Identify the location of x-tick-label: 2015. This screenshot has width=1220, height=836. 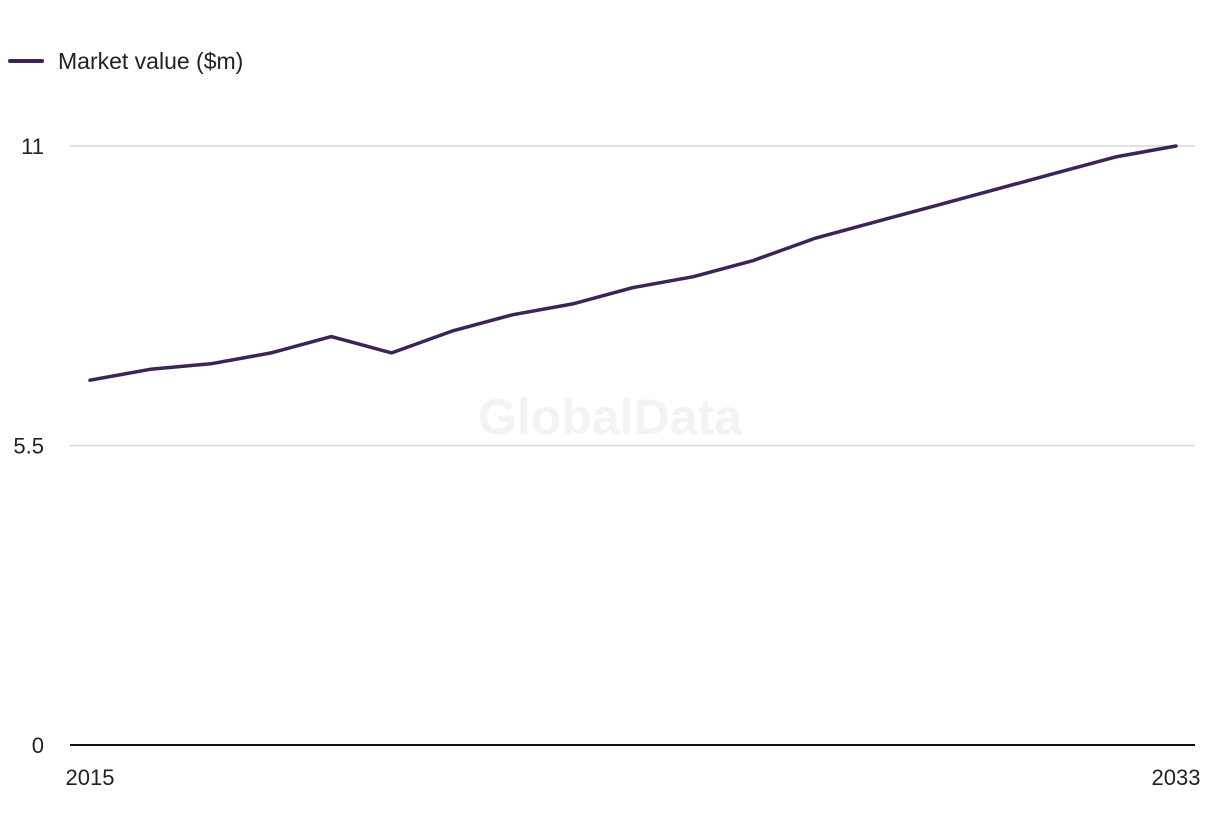
(90, 777).